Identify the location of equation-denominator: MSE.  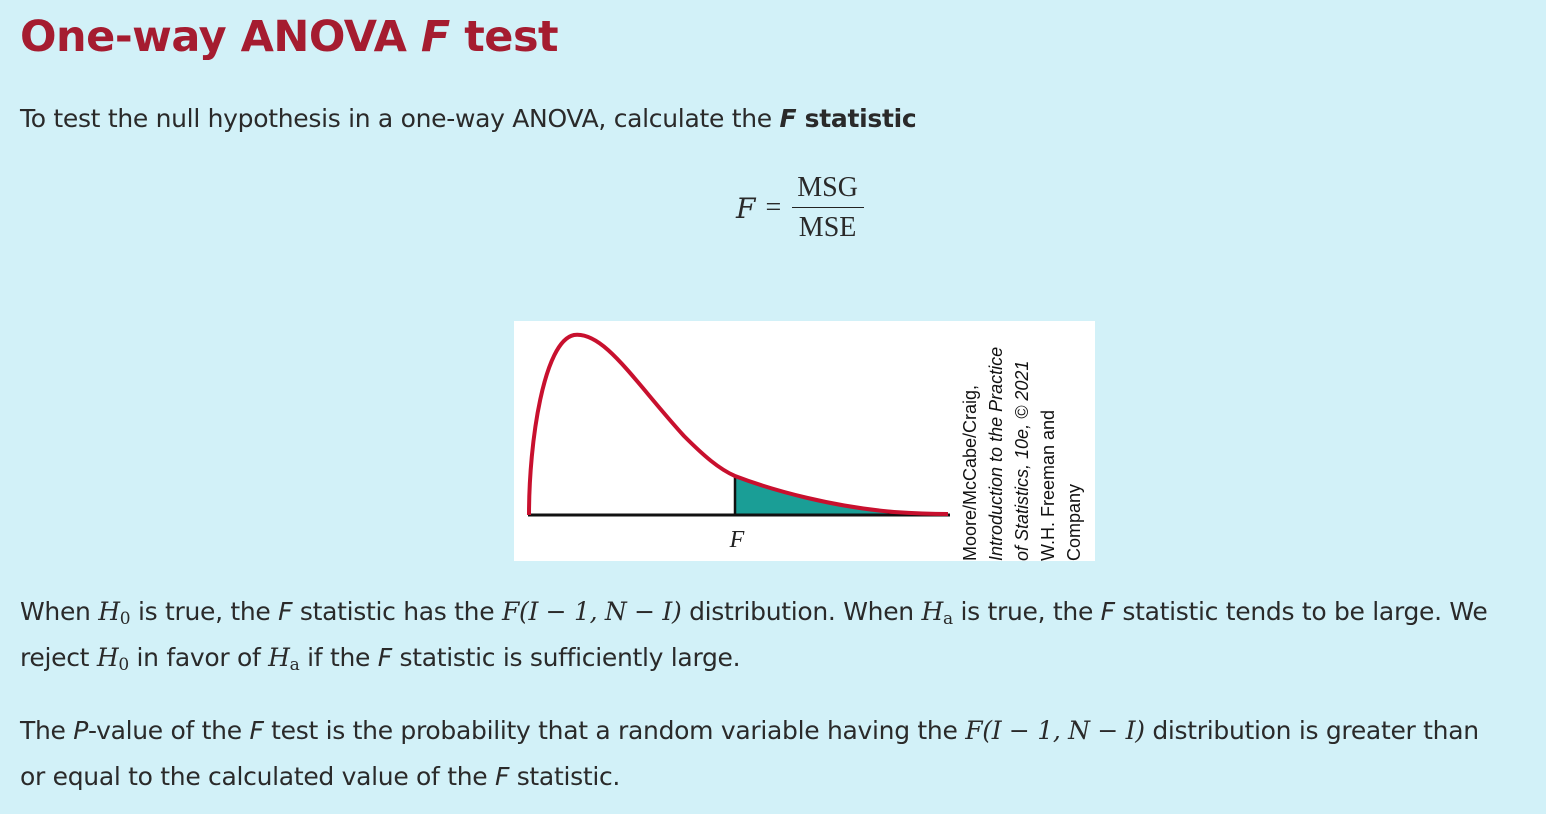
(827, 227).